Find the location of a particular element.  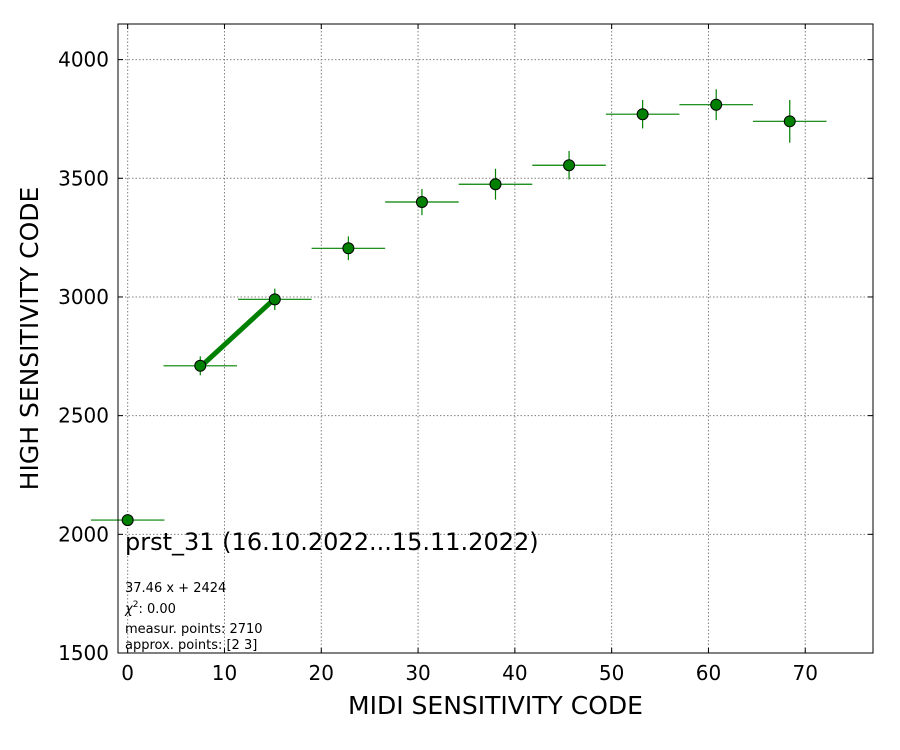

annotation-main: prst_31 (16.10.2022...15.11.2022) is located at coordinates (332, 542).